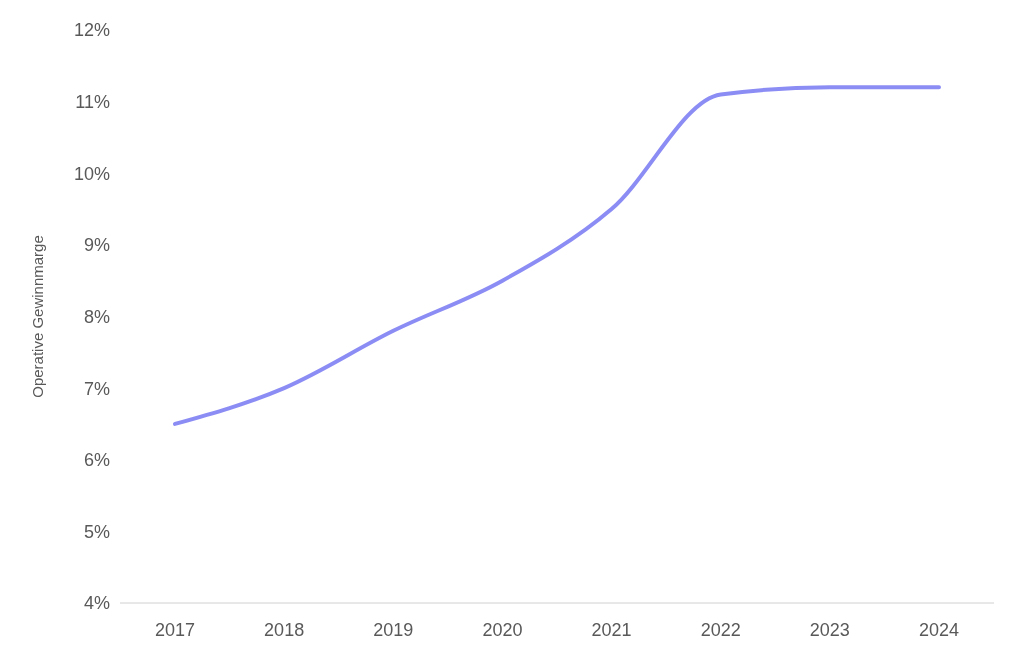 The height and width of the screenshot is (651, 1024). I want to click on x-tick-label: 2022, so click(720, 629).